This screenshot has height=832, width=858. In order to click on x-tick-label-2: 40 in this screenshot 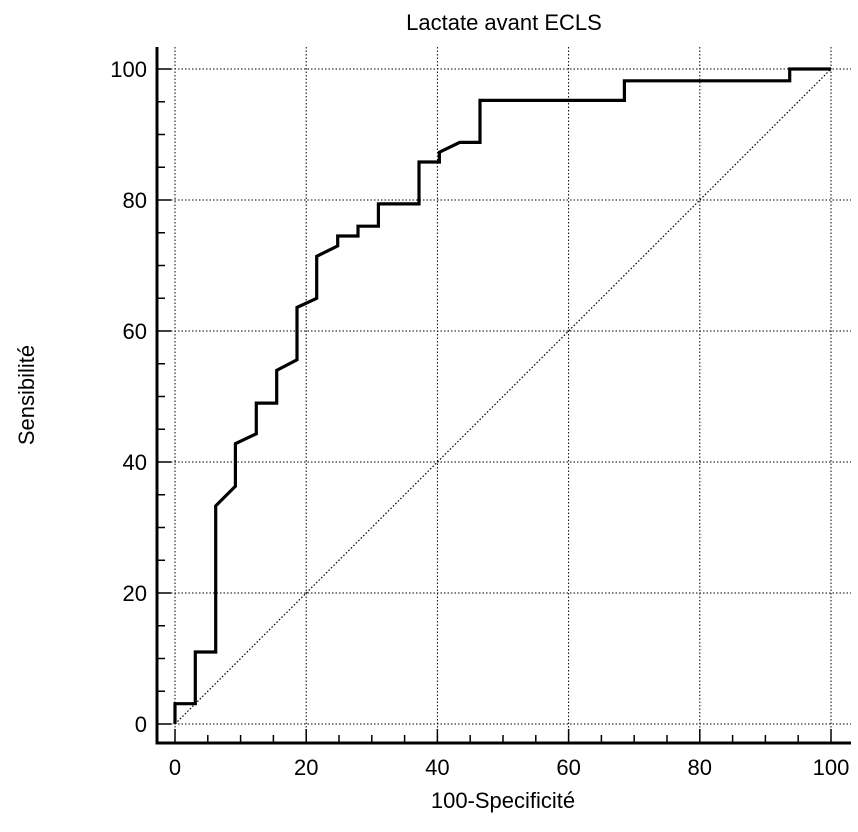, I will do `click(437, 767)`.